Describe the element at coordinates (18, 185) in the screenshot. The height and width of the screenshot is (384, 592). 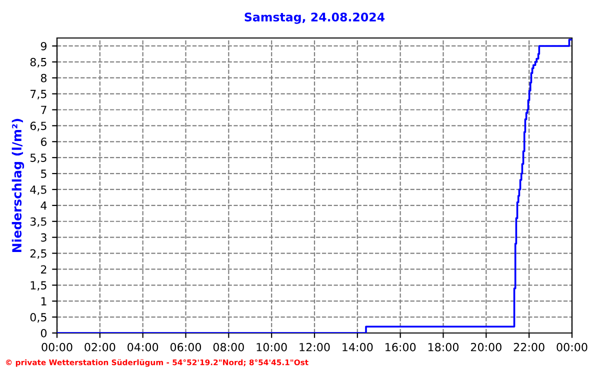
I see `y-axis-title: Niederschlag (l/m²)` at that location.